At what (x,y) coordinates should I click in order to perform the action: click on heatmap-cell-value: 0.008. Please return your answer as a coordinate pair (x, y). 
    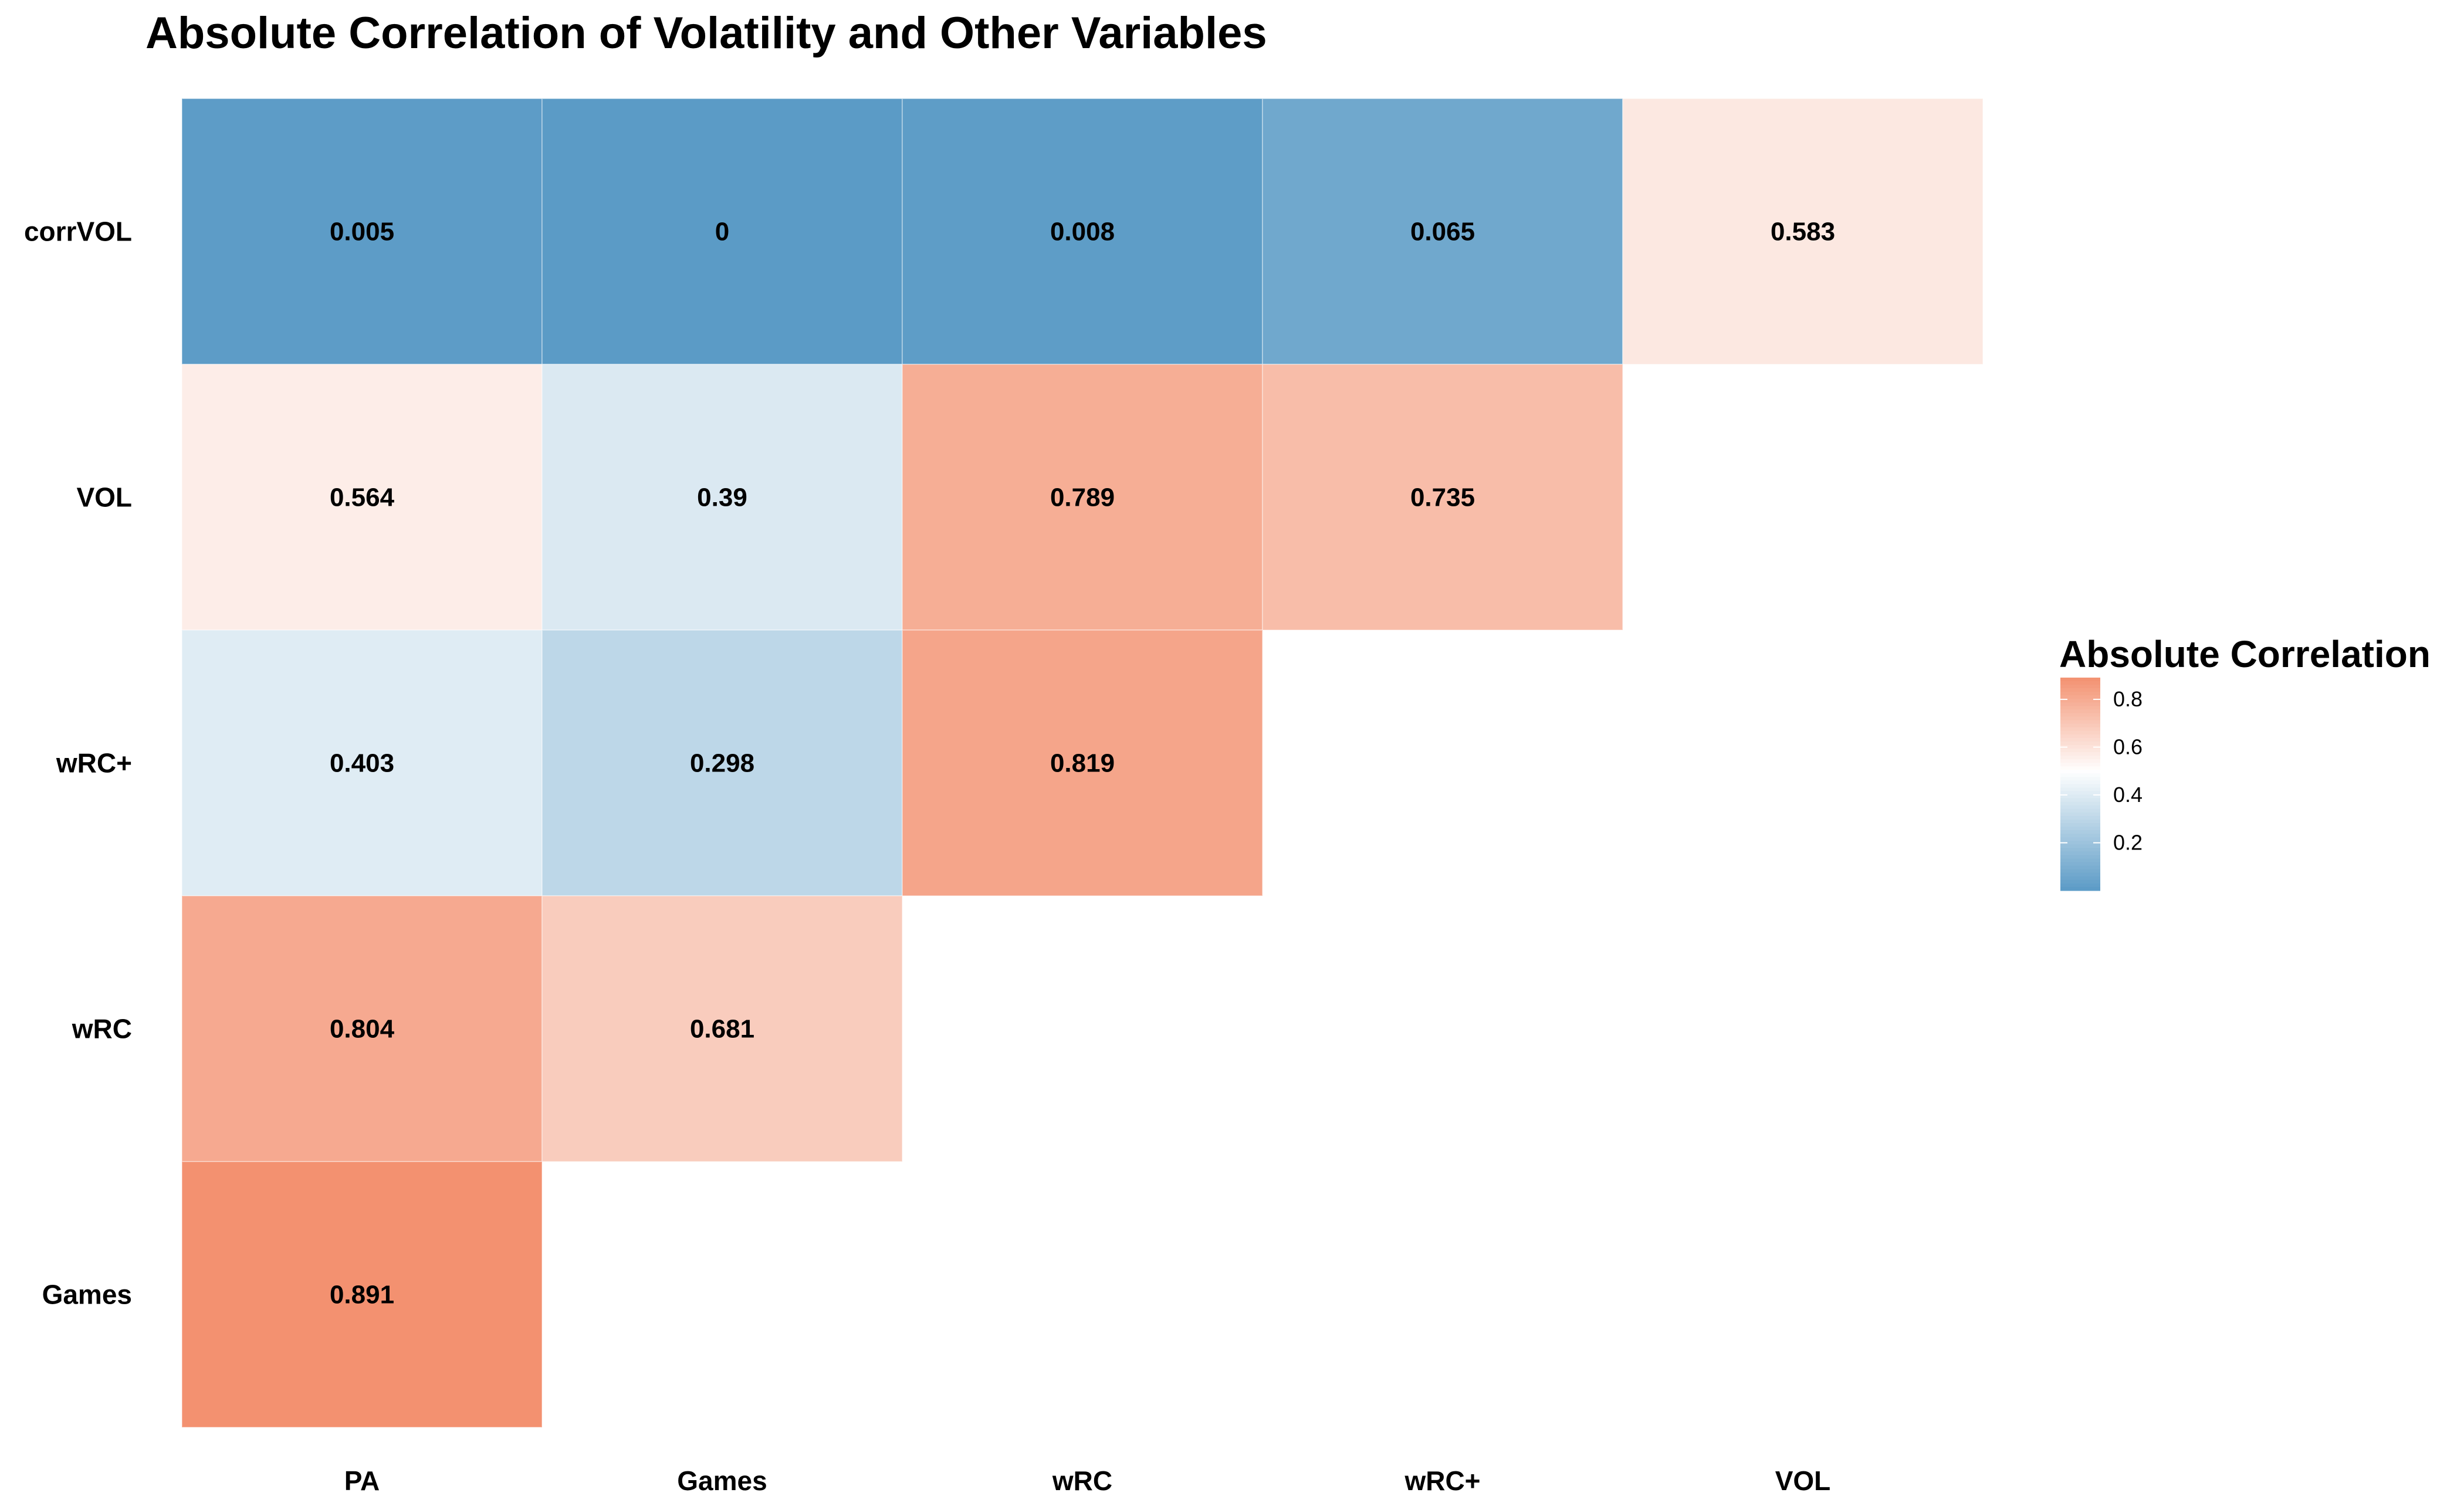
    Looking at the image, I should click on (1082, 232).